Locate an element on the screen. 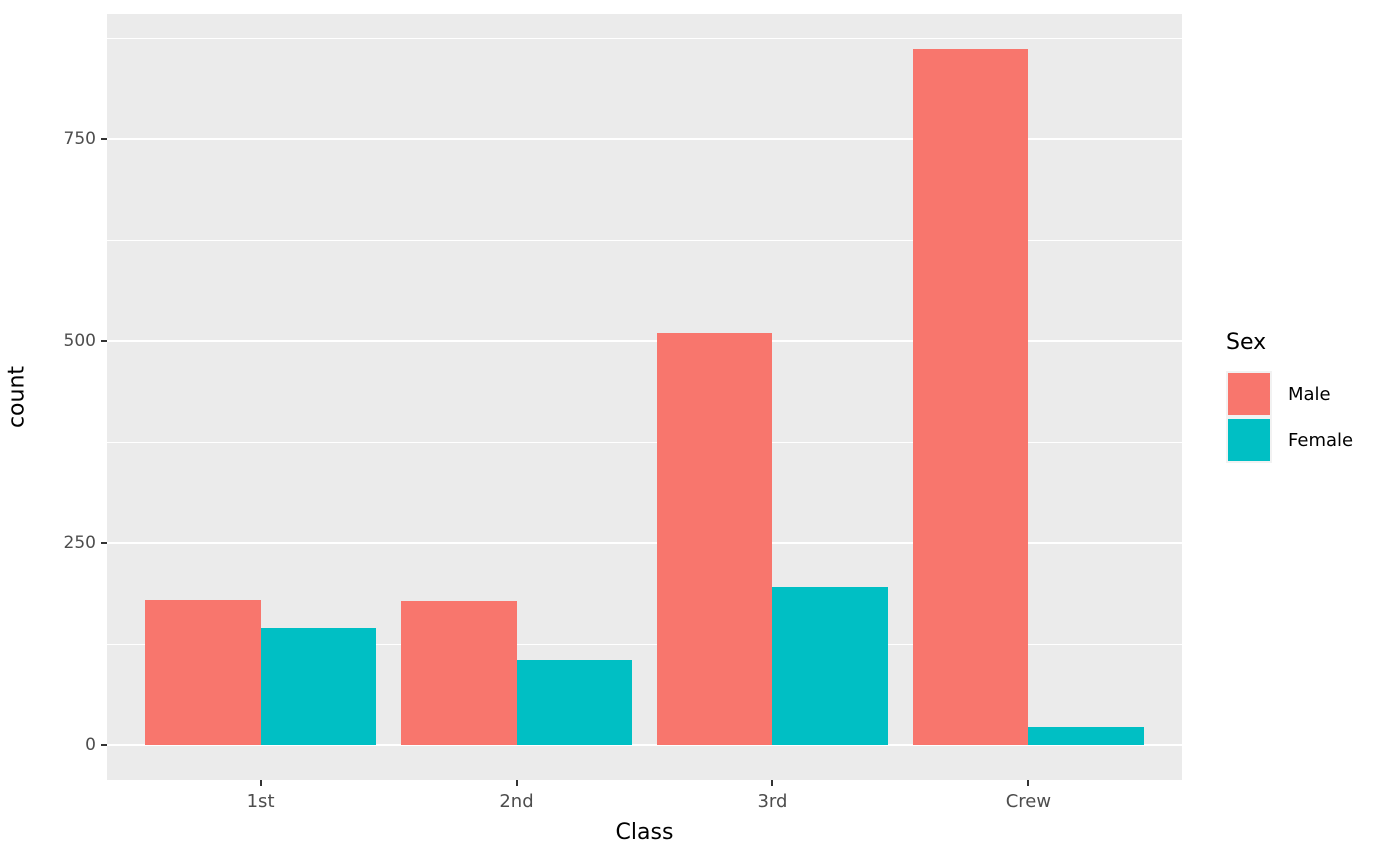 This screenshot has width=1400, height=865. y-tick-label: 0 is located at coordinates (90, 744).